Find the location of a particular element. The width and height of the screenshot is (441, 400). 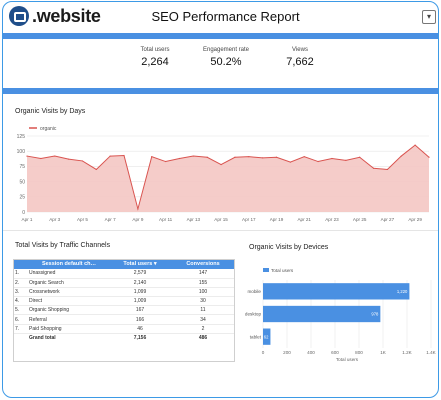

table-total-row: Grand total 7,156 486 is located at coordinates (124, 337).